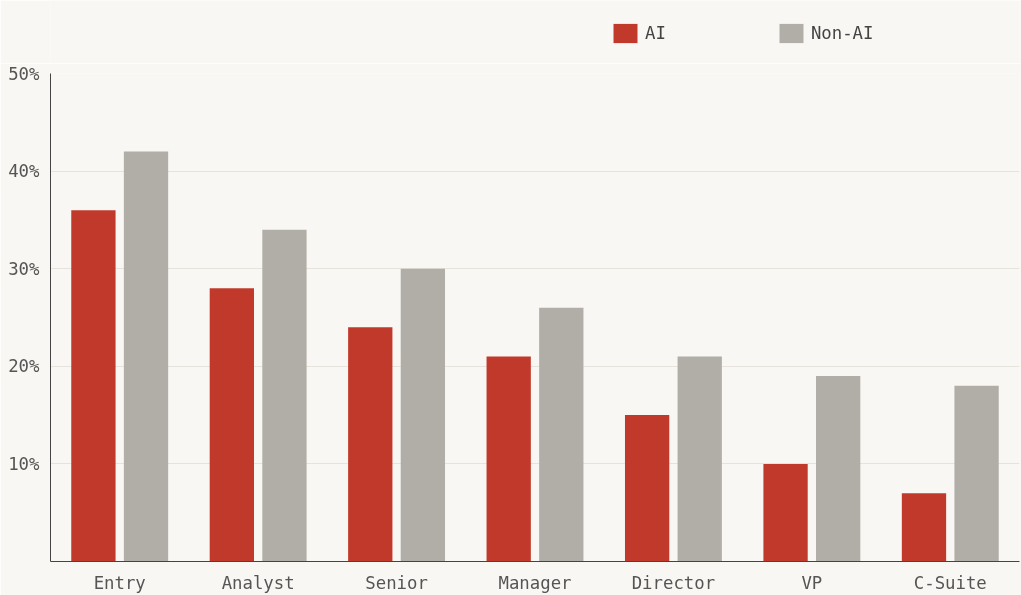 The height and width of the screenshot is (595, 1021). What do you see at coordinates (842, 33) in the screenshot?
I see `legend-label: Non-AI` at bounding box center [842, 33].